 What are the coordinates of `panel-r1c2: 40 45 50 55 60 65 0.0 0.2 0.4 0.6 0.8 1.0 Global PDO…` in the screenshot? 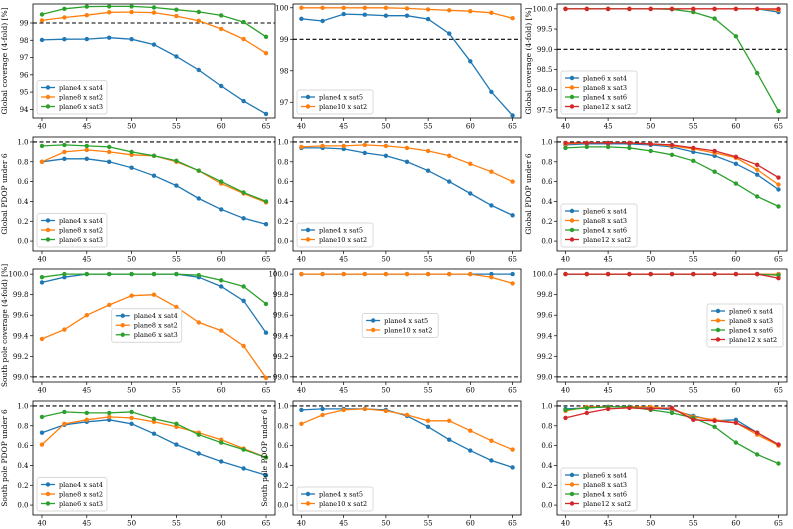 It's located at (656, 200).